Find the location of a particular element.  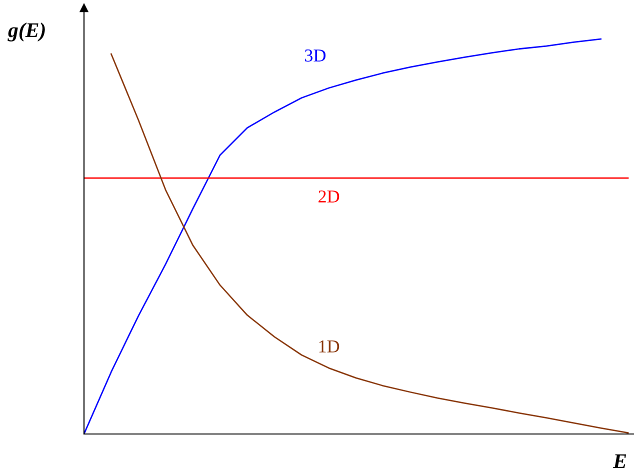

series-label: 2D is located at coordinates (329, 196).